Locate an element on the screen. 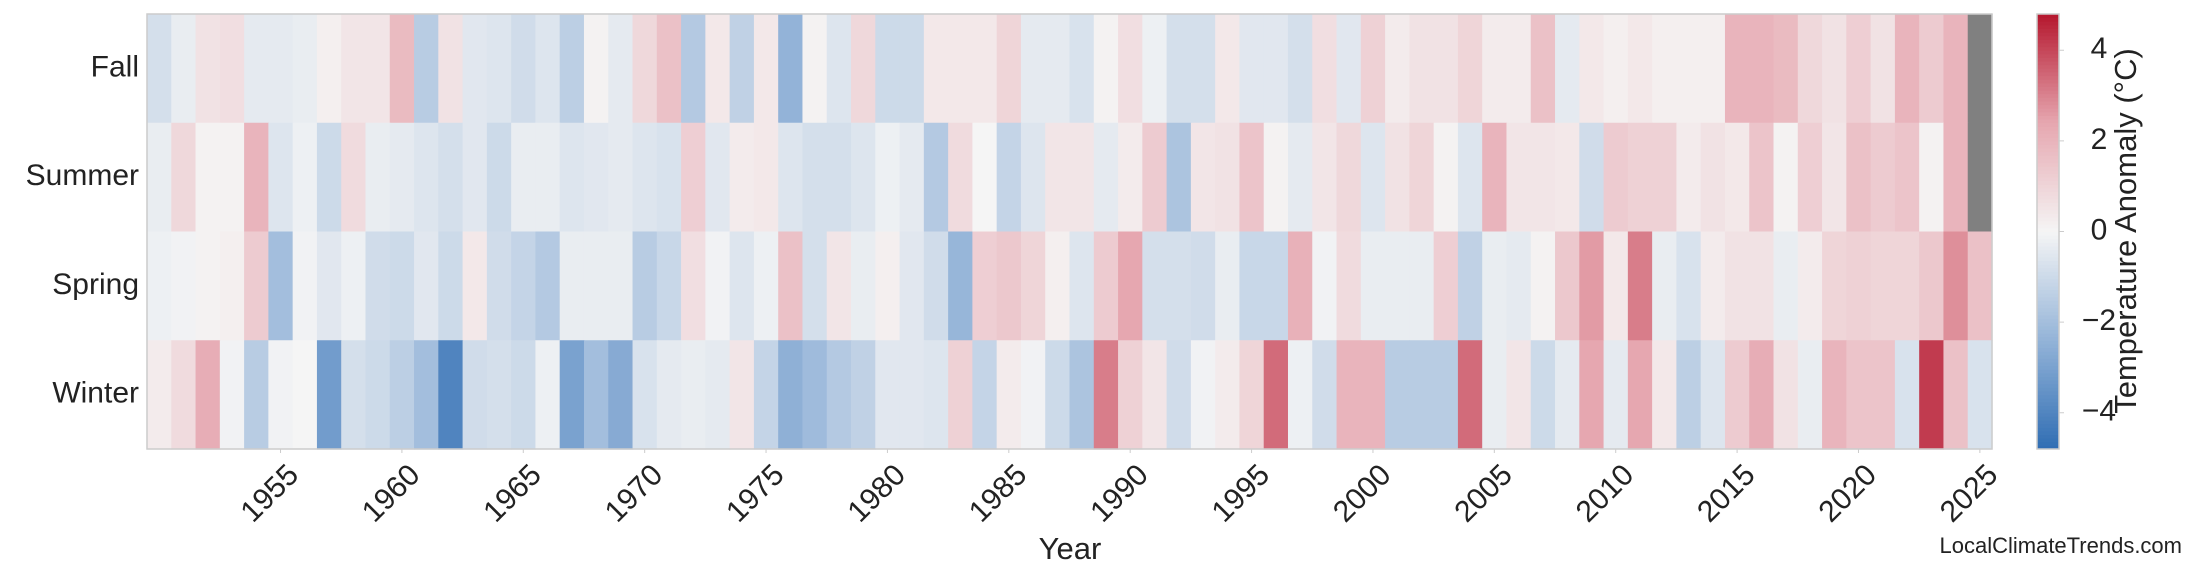 The height and width of the screenshot is (585, 2200). x-tick-label: 2020 is located at coordinates (1847, 493).